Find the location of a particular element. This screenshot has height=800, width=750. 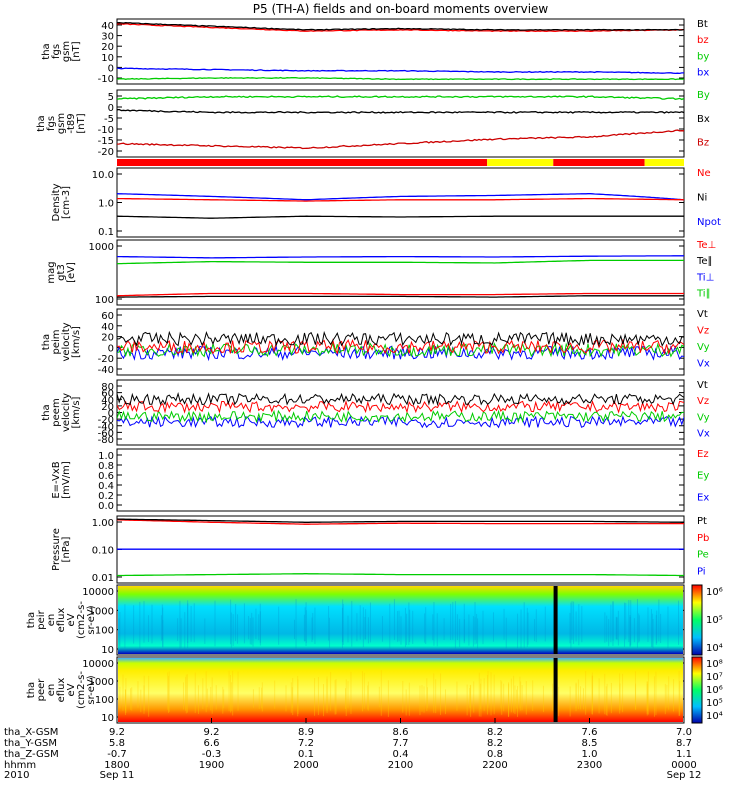

legend-Vx: Vx is located at coordinates (703, 363).